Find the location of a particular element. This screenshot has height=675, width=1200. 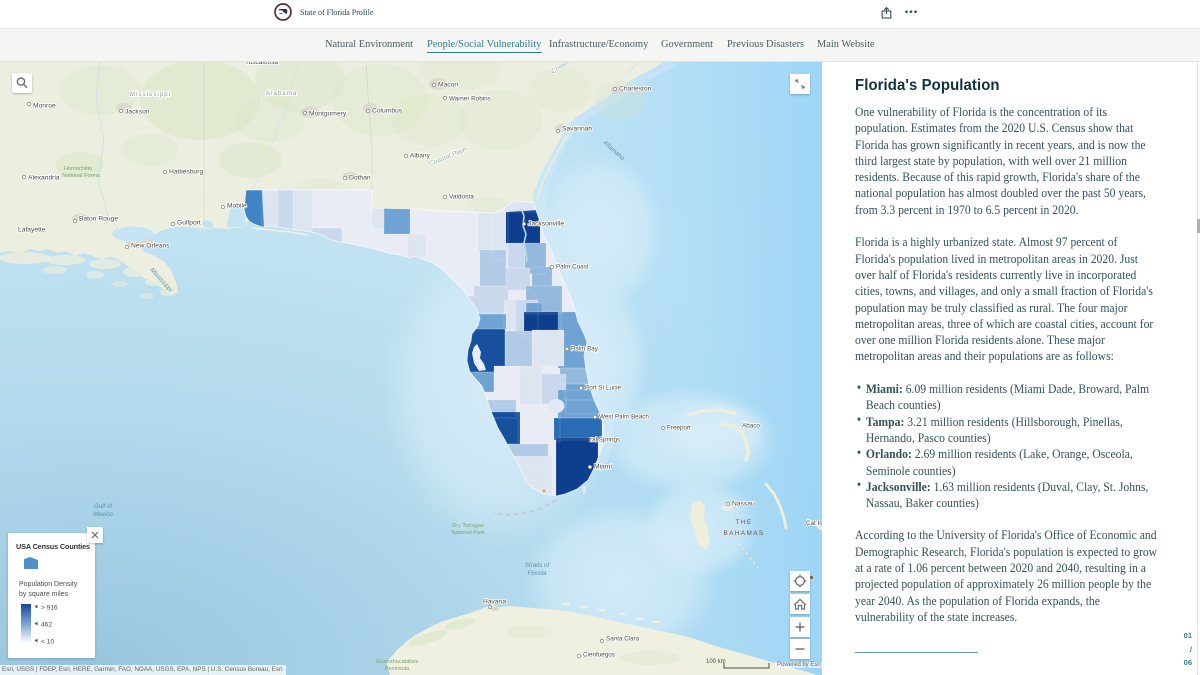

svg-text: Santa Clara is located at coordinates (623, 639).